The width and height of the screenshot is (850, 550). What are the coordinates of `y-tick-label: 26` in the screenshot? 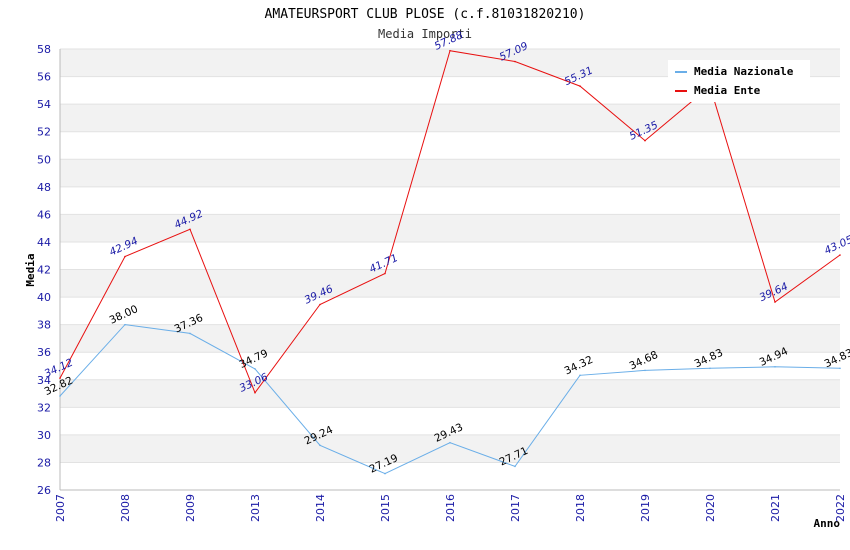 It's located at (44, 490).